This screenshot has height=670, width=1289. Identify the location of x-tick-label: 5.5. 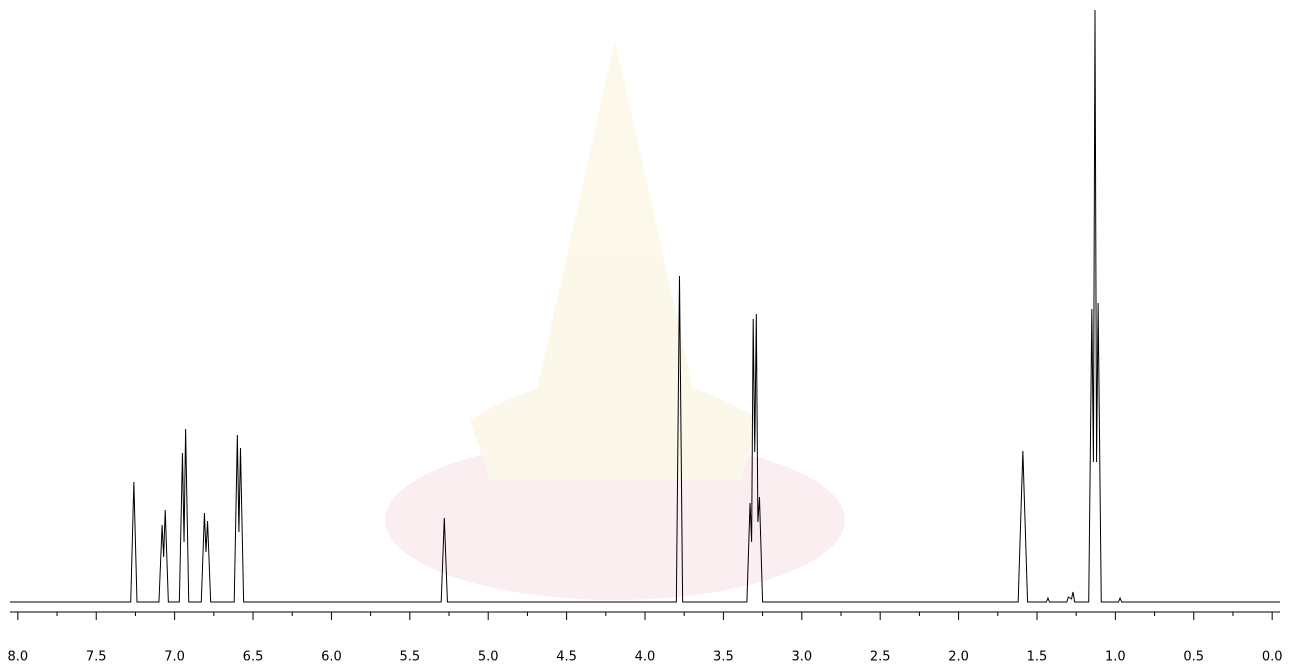
(409, 657).